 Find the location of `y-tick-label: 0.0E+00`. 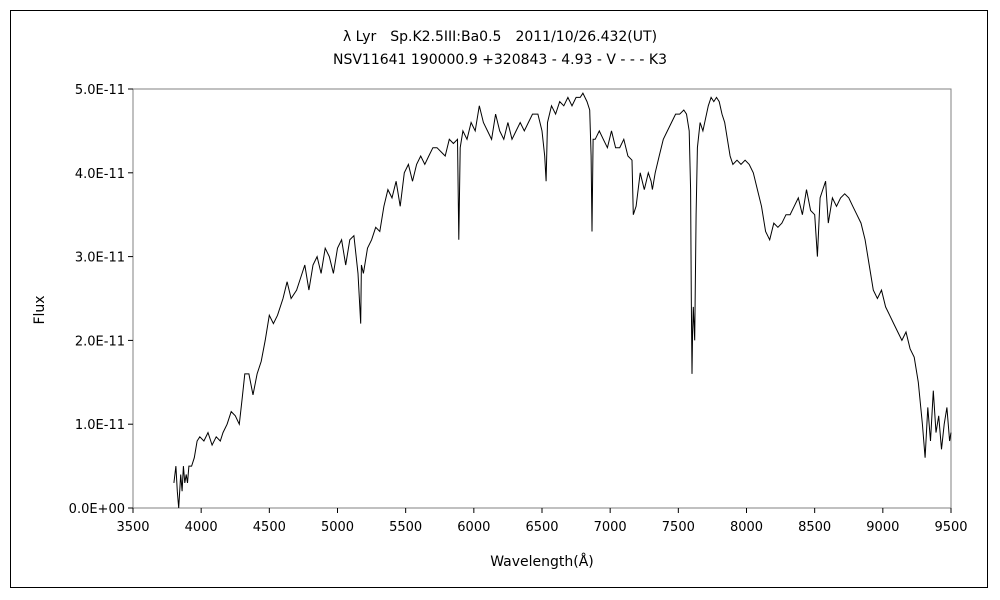

y-tick-label: 0.0E+00 is located at coordinates (97, 509).